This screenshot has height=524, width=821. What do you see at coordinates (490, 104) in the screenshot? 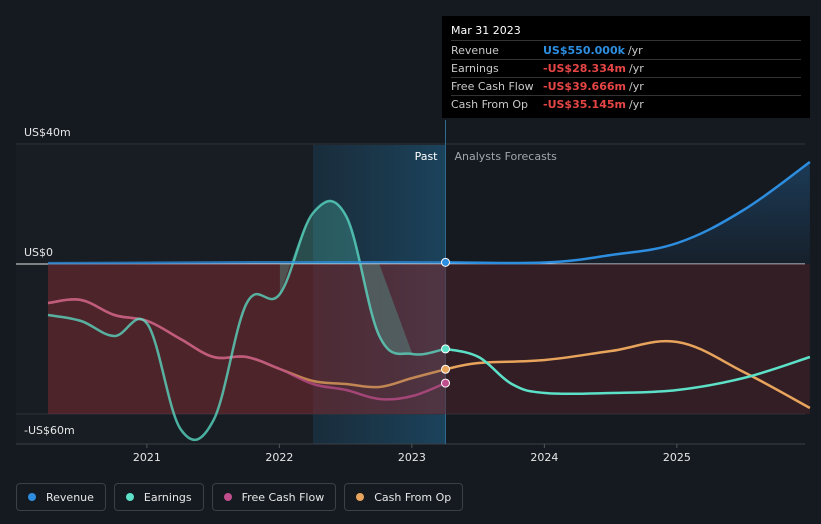
I see `tooltip-label: Cash From Op` at bounding box center [490, 104].